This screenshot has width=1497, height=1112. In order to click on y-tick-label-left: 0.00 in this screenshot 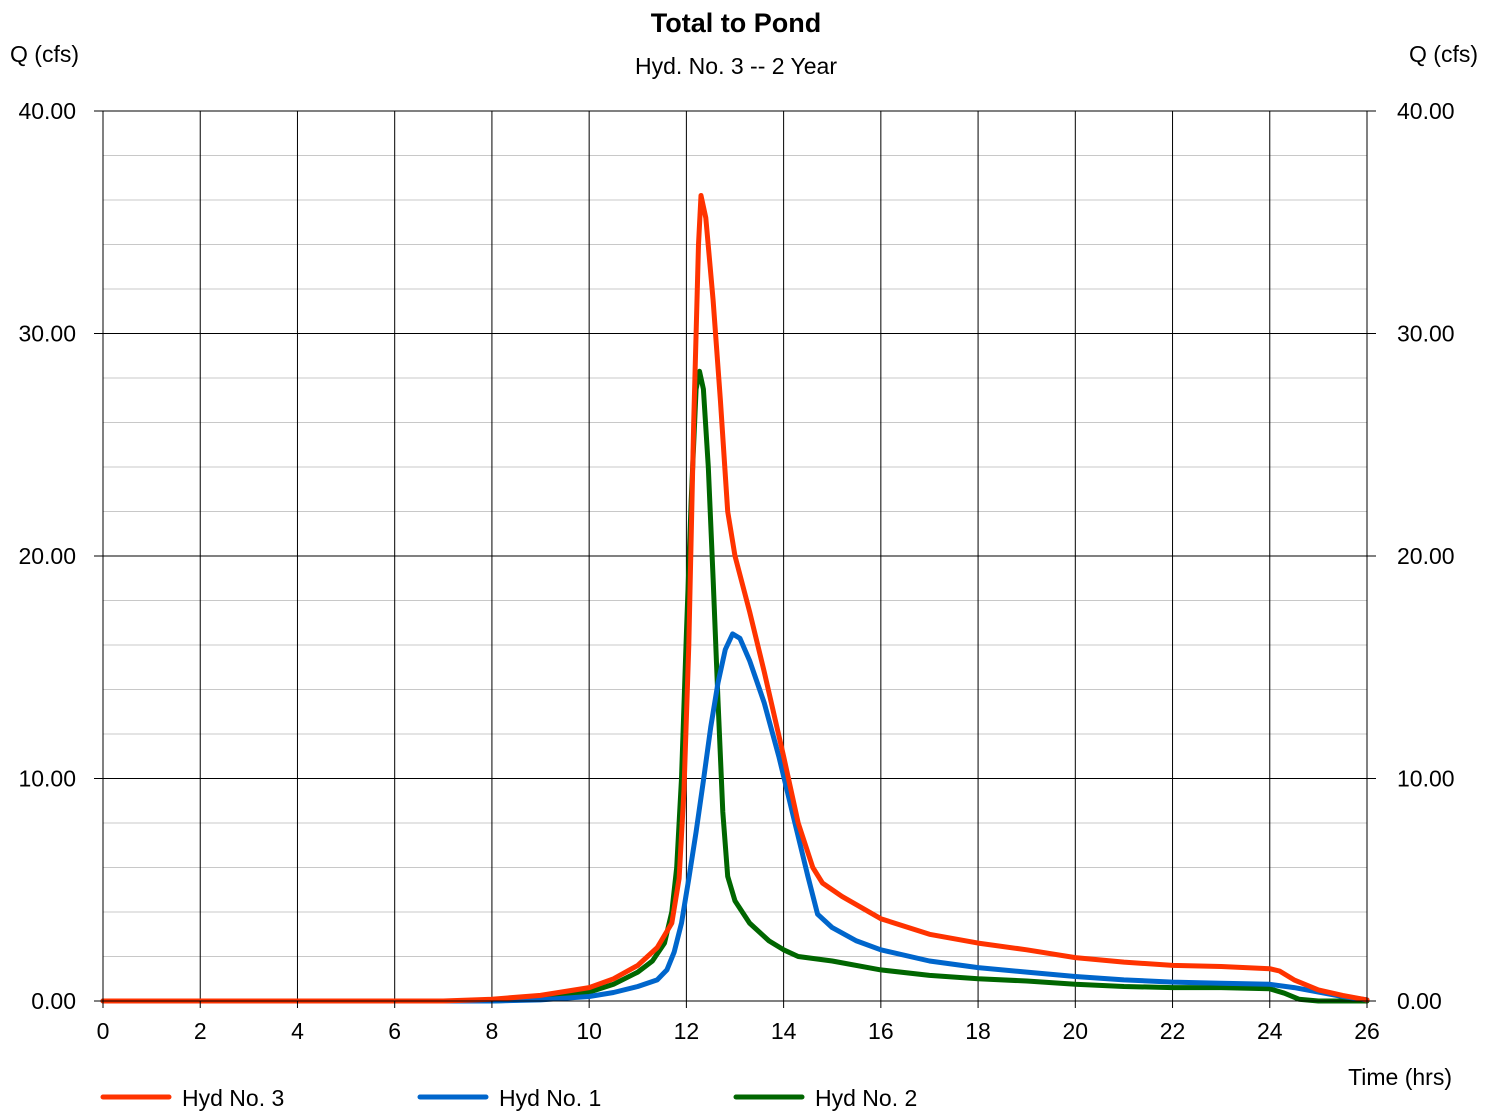, I will do `click(53, 1001)`.